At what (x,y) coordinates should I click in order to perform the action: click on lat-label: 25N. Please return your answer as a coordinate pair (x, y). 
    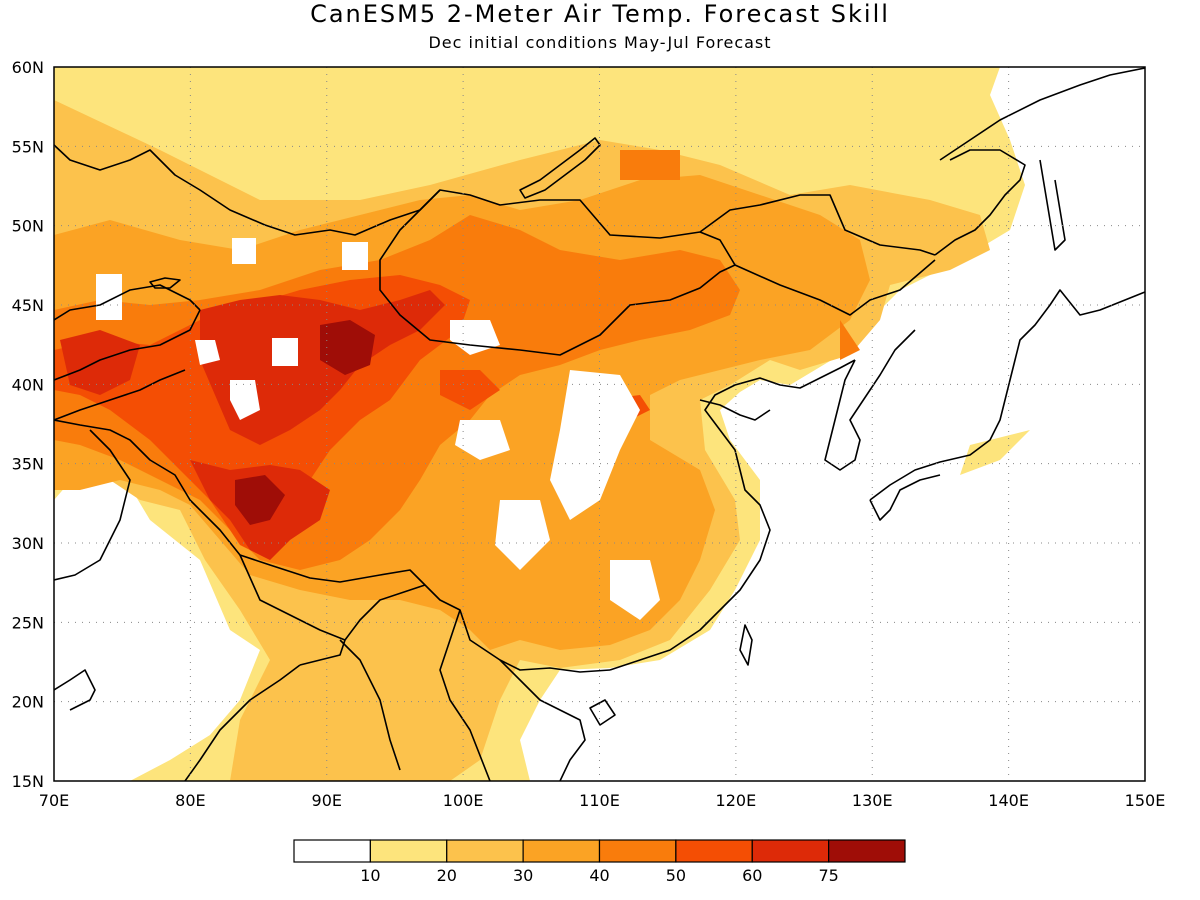
    Looking at the image, I should click on (28, 622).